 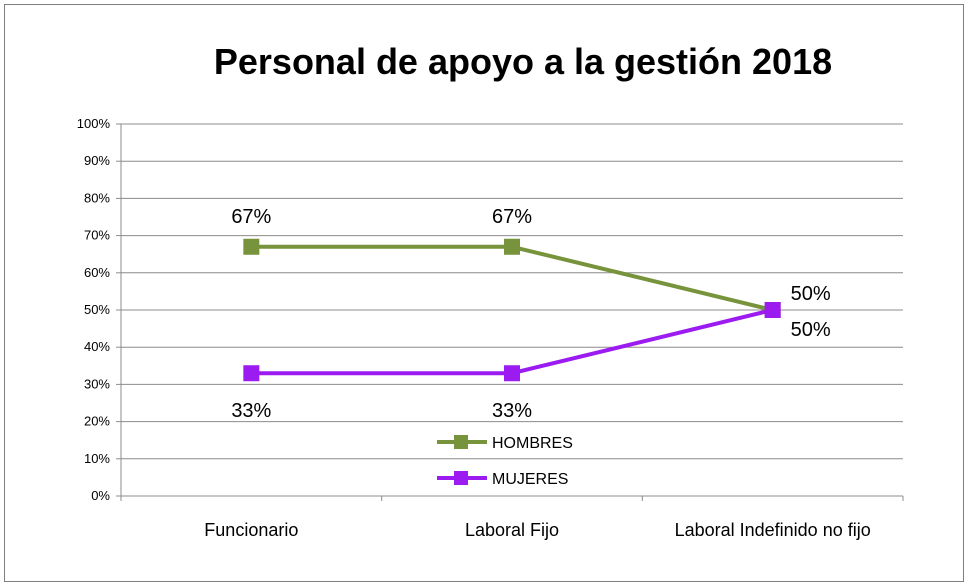 I want to click on y-tick-label: 60%, so click(x=97, y=272).